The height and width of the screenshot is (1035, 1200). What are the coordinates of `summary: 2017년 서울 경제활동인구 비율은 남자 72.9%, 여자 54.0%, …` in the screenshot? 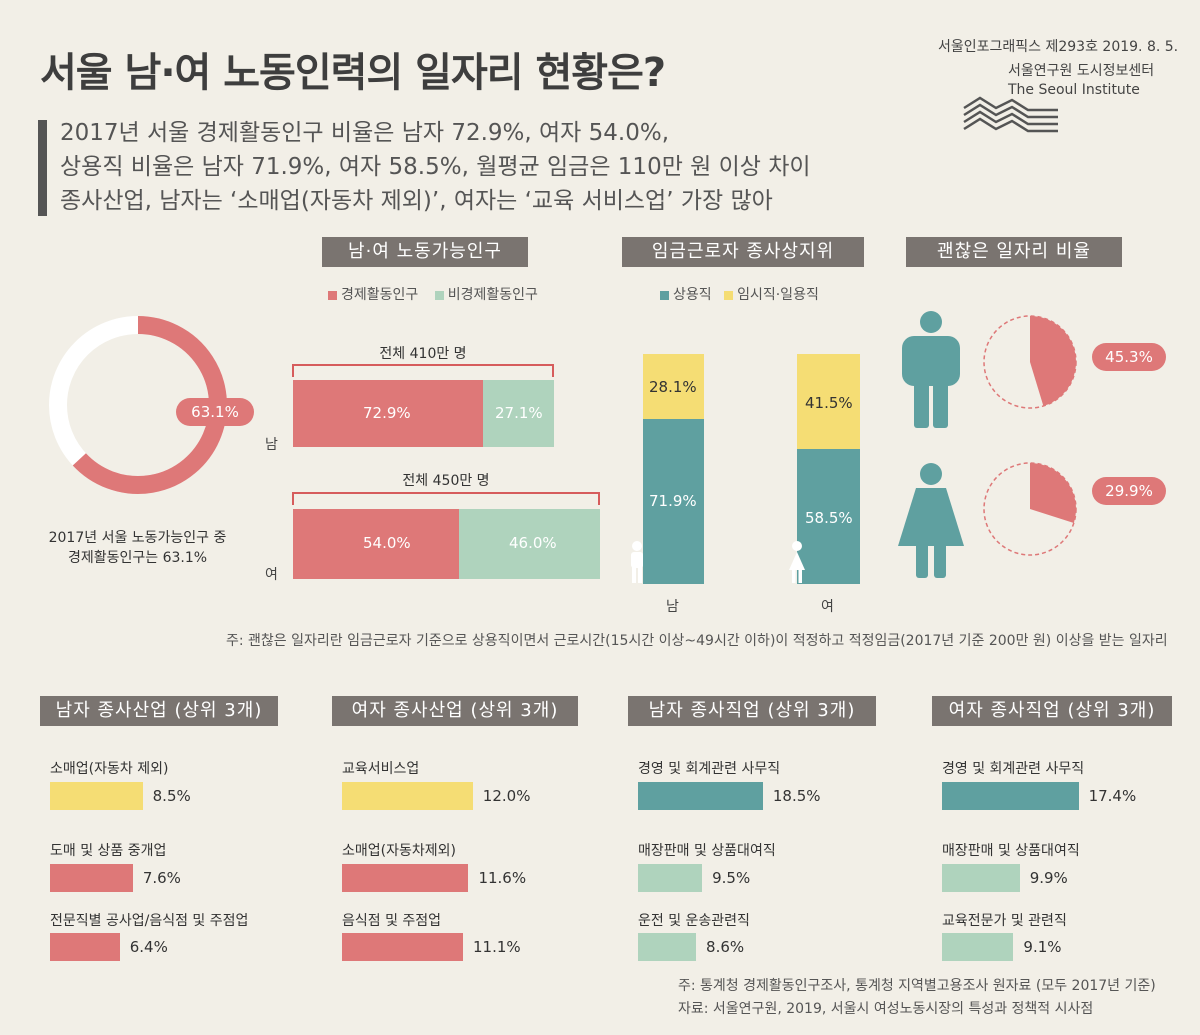 It's located at (435, 167).